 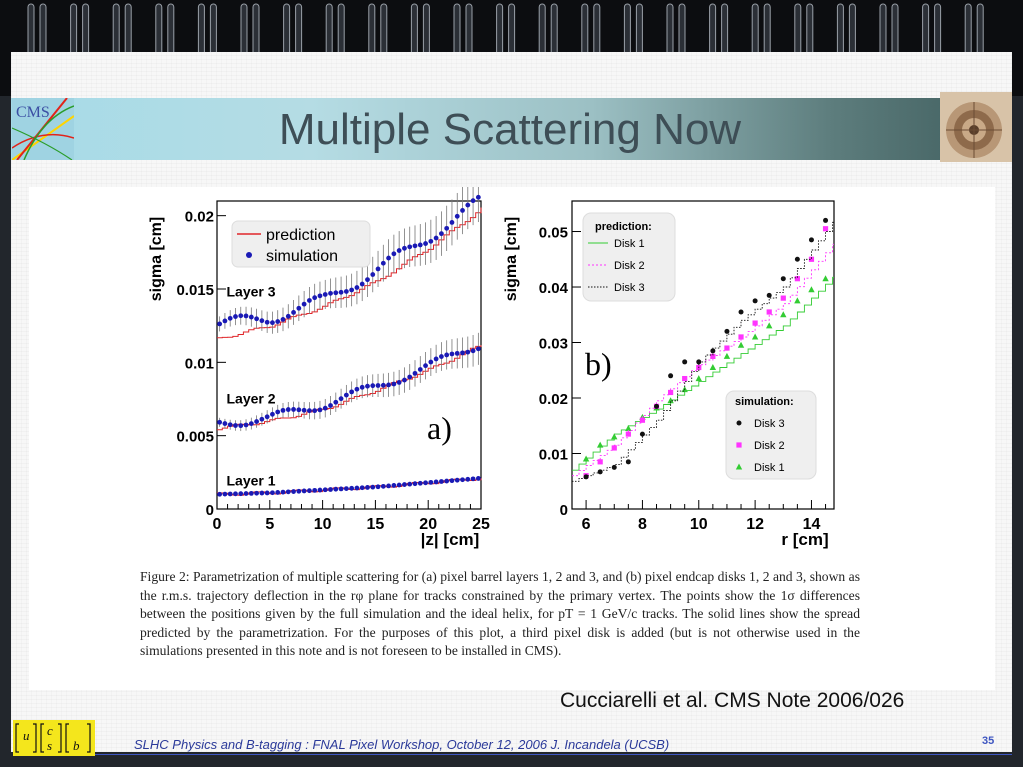 What do you see at coordinates (199, 217) in the screenshot?
I see `chart-a-ytick-label: 0.02` at bounding box center [199, 217].